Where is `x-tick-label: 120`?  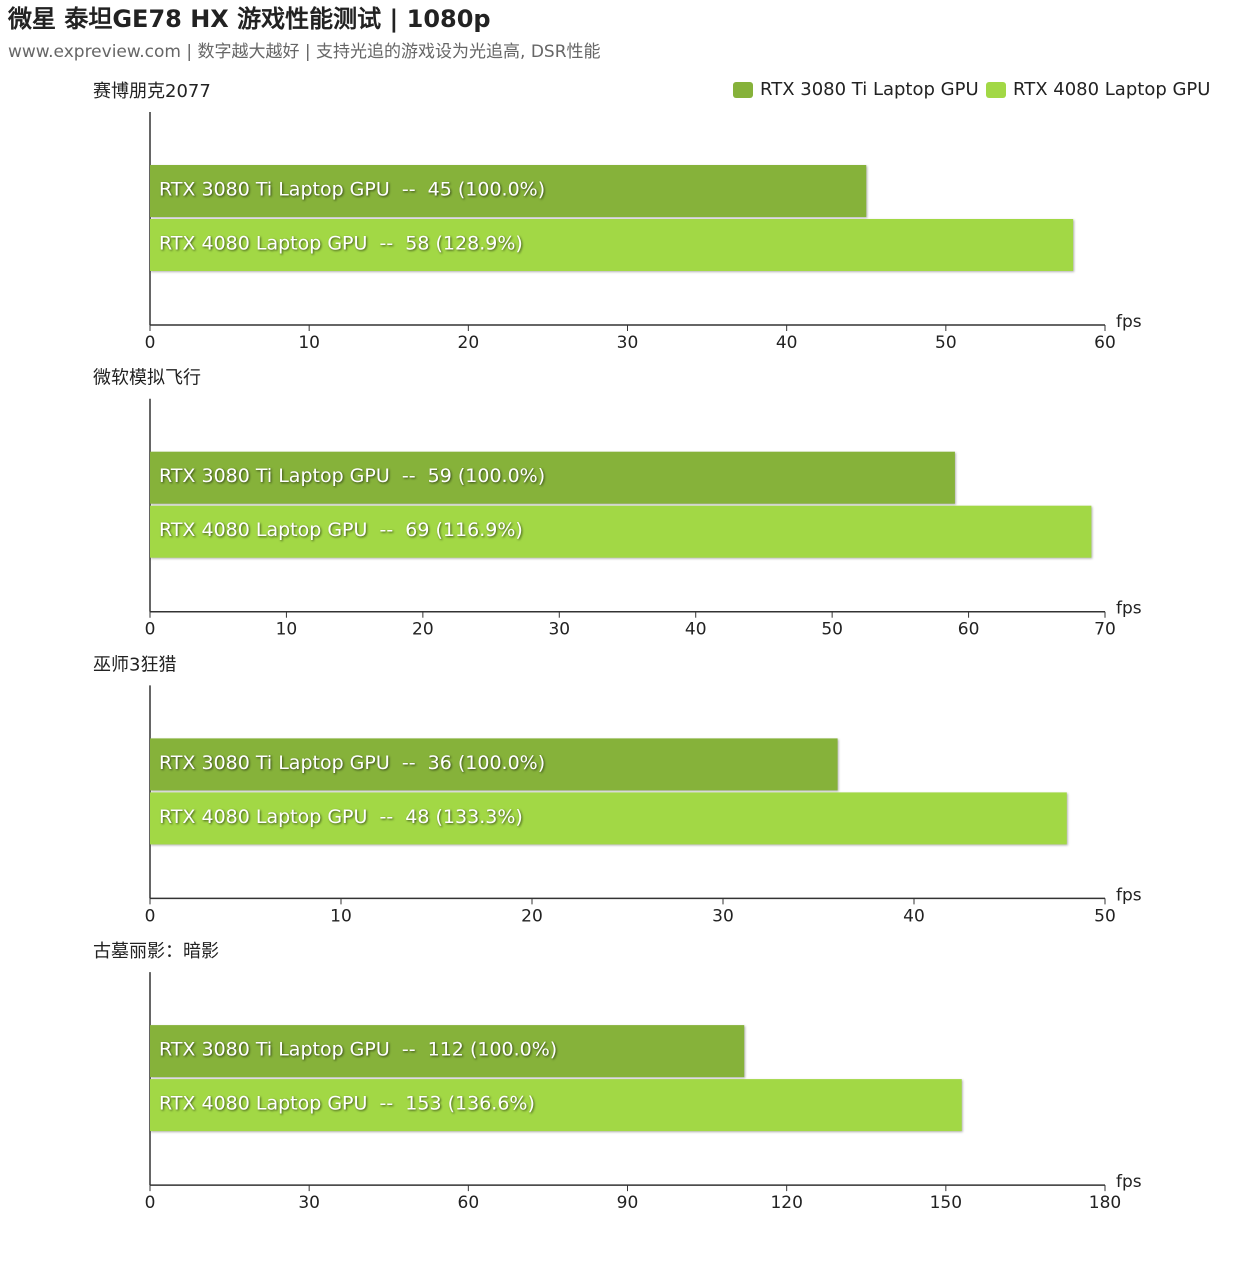
x-tick-label: 120 is located at coordinates (786, 1203).